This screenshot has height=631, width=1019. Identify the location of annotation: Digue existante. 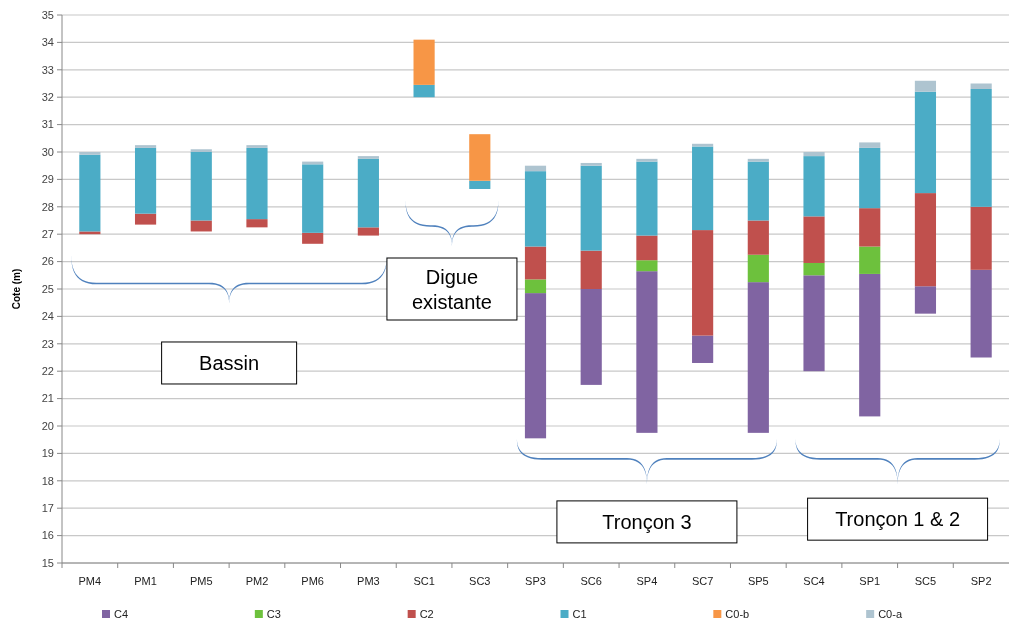
(451, 289).